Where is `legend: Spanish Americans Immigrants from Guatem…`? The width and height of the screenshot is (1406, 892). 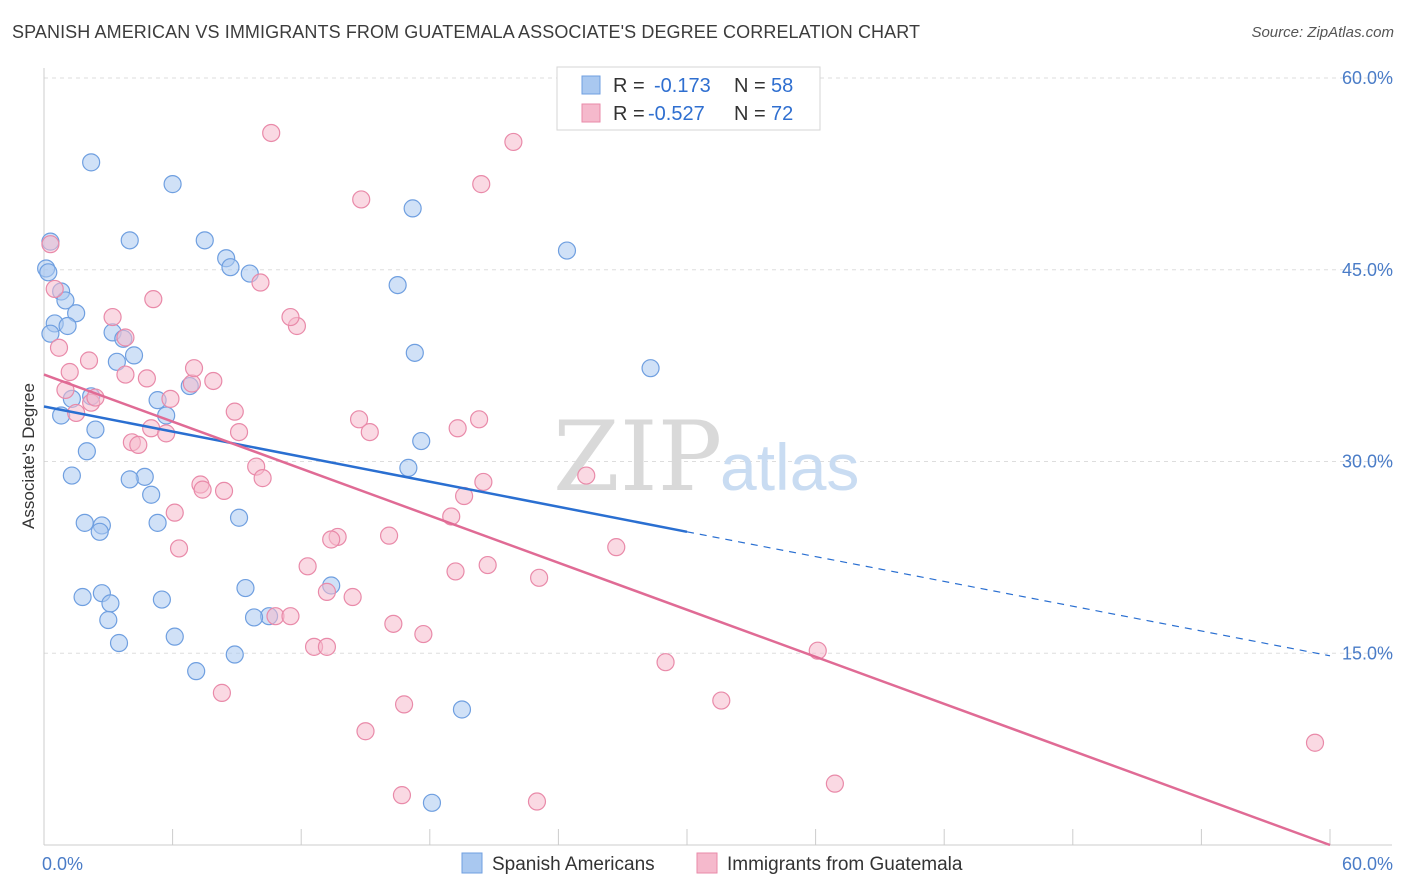 legend: Spanish Americans Immigrants from Guatem… is located at coordinates (712, 863).